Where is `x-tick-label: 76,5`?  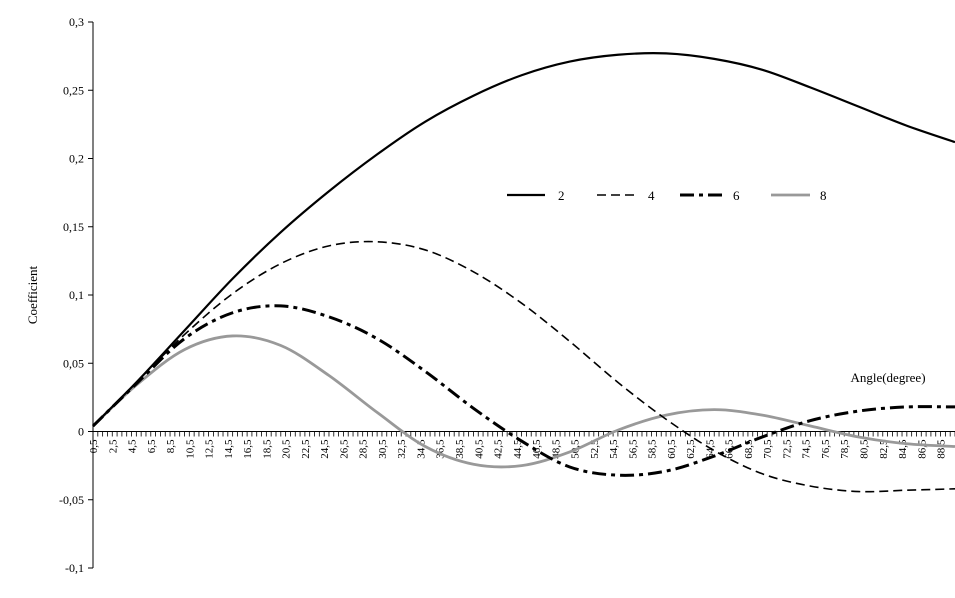 x-tick-label: 76,5 is located at coordinates (826, 449).